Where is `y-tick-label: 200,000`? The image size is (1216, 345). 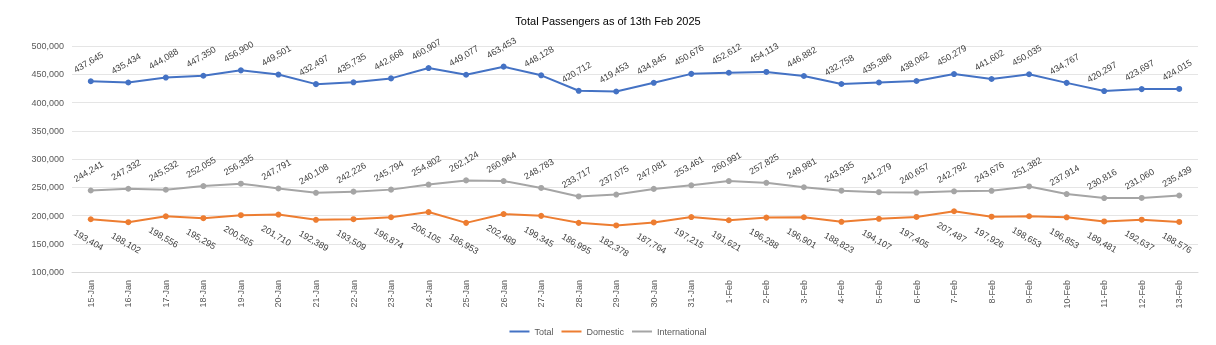
y-tick-label: 200,000 is located at coordinates (47, 215).